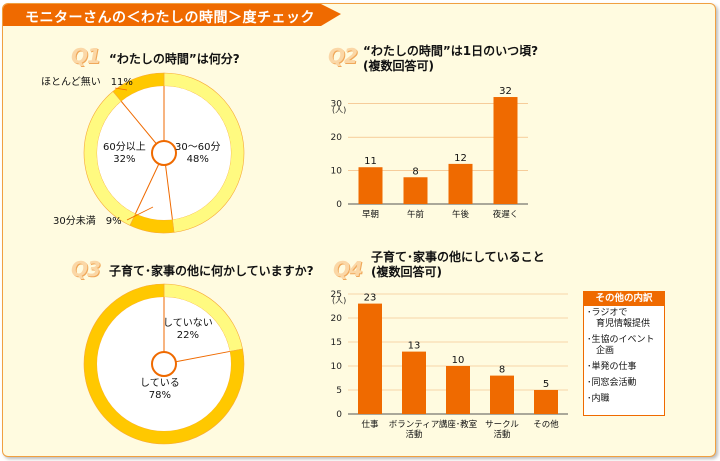  What do you see at coordinates (451, 58) in the screenshot?
I see `q2-question: “わたしの時間”は1日のいつ頃? (複数回答可)` at bounding box center [451, 58].